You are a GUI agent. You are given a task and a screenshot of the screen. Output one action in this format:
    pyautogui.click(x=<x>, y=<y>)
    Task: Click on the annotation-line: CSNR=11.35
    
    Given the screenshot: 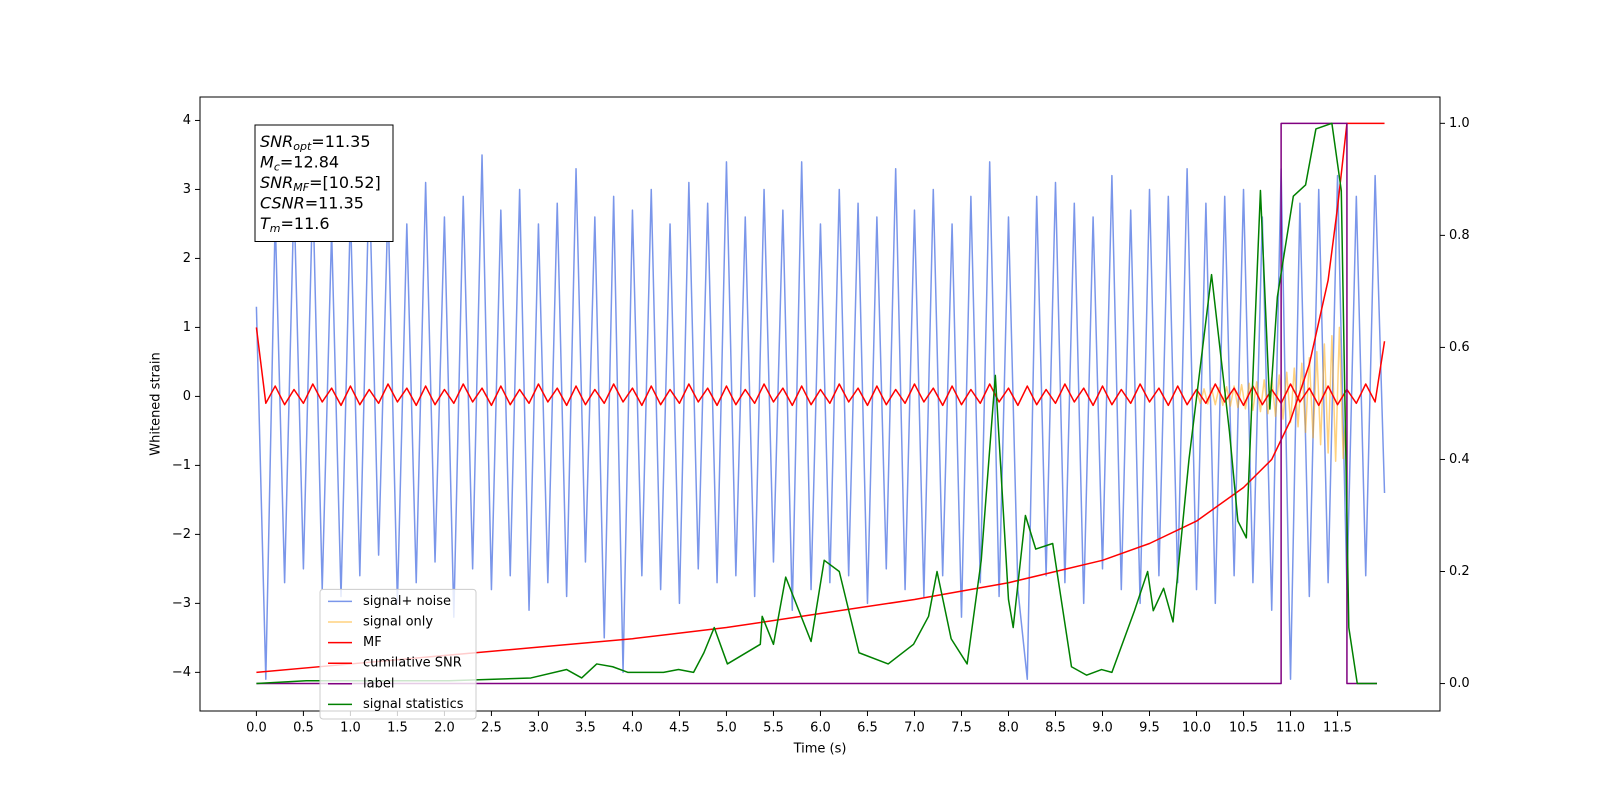 What is the action you would take?
    pyautogui.click(x=312, y=202)
    